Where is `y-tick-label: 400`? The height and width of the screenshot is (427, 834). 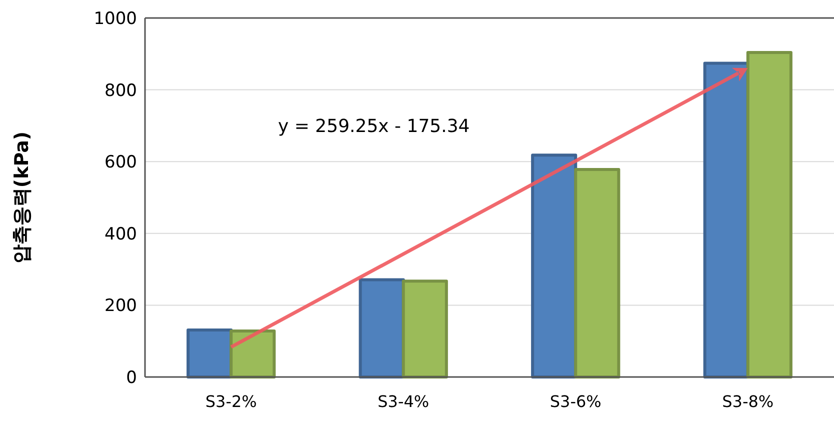 y-tick-label: 400 is located at coordinates (120, 234).